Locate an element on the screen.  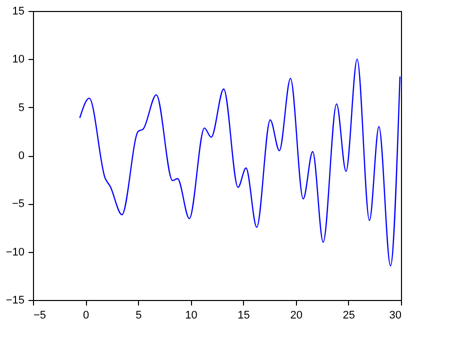
x-tick-label: 0 is located at coordinates (86, 316).